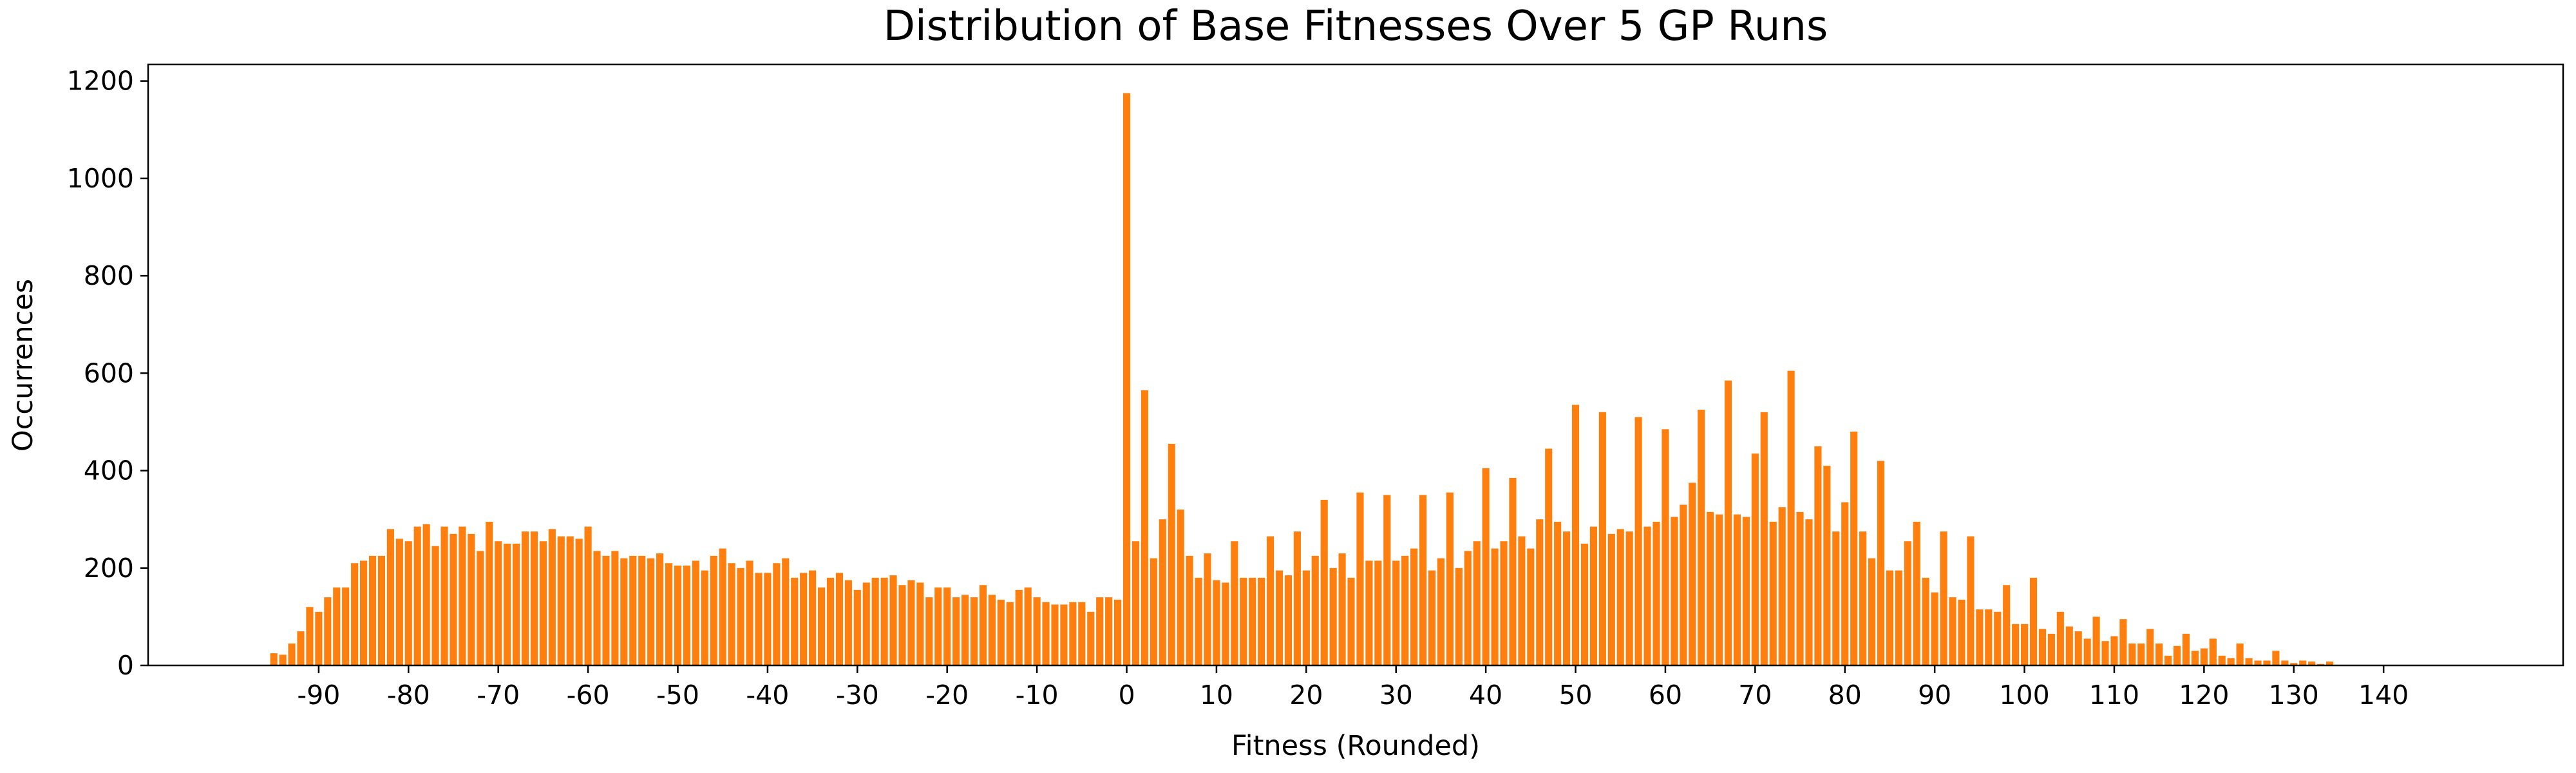  What do you see at coordinates (318, 695) in the screenshot?
I see `x-tick-label: -90` at bounding box center [318, 695].